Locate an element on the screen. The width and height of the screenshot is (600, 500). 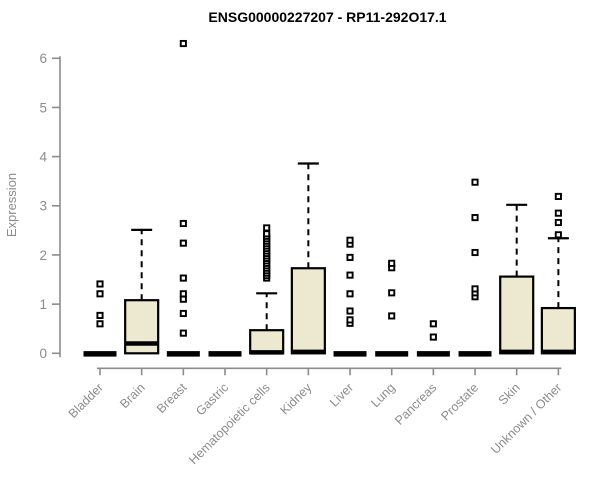
x-tick-label: Hematopoietic cells is located at coordinates (229, 424).